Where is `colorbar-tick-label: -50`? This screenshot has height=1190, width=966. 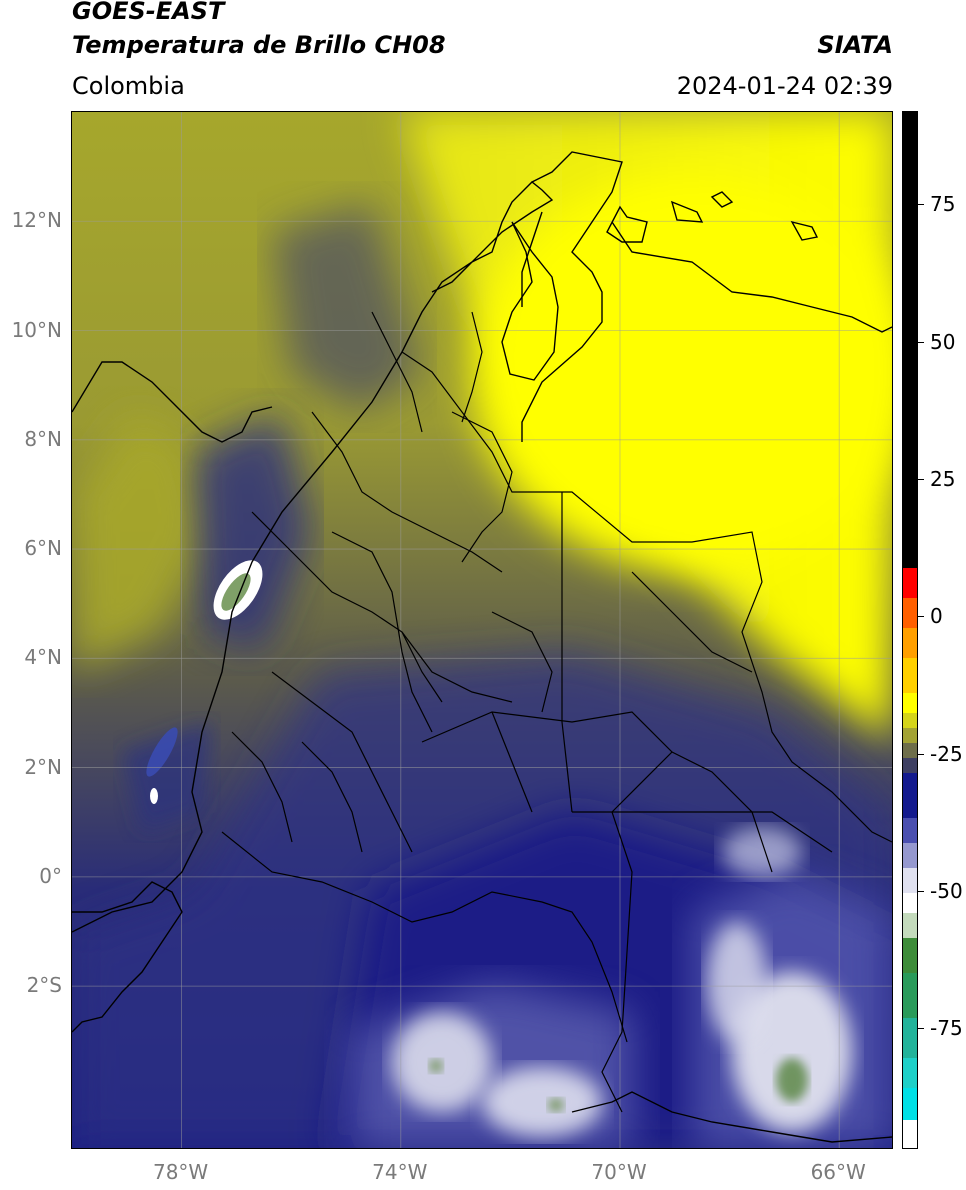
colorbar-tick-label: -50 is located at coordinates (946, 890).